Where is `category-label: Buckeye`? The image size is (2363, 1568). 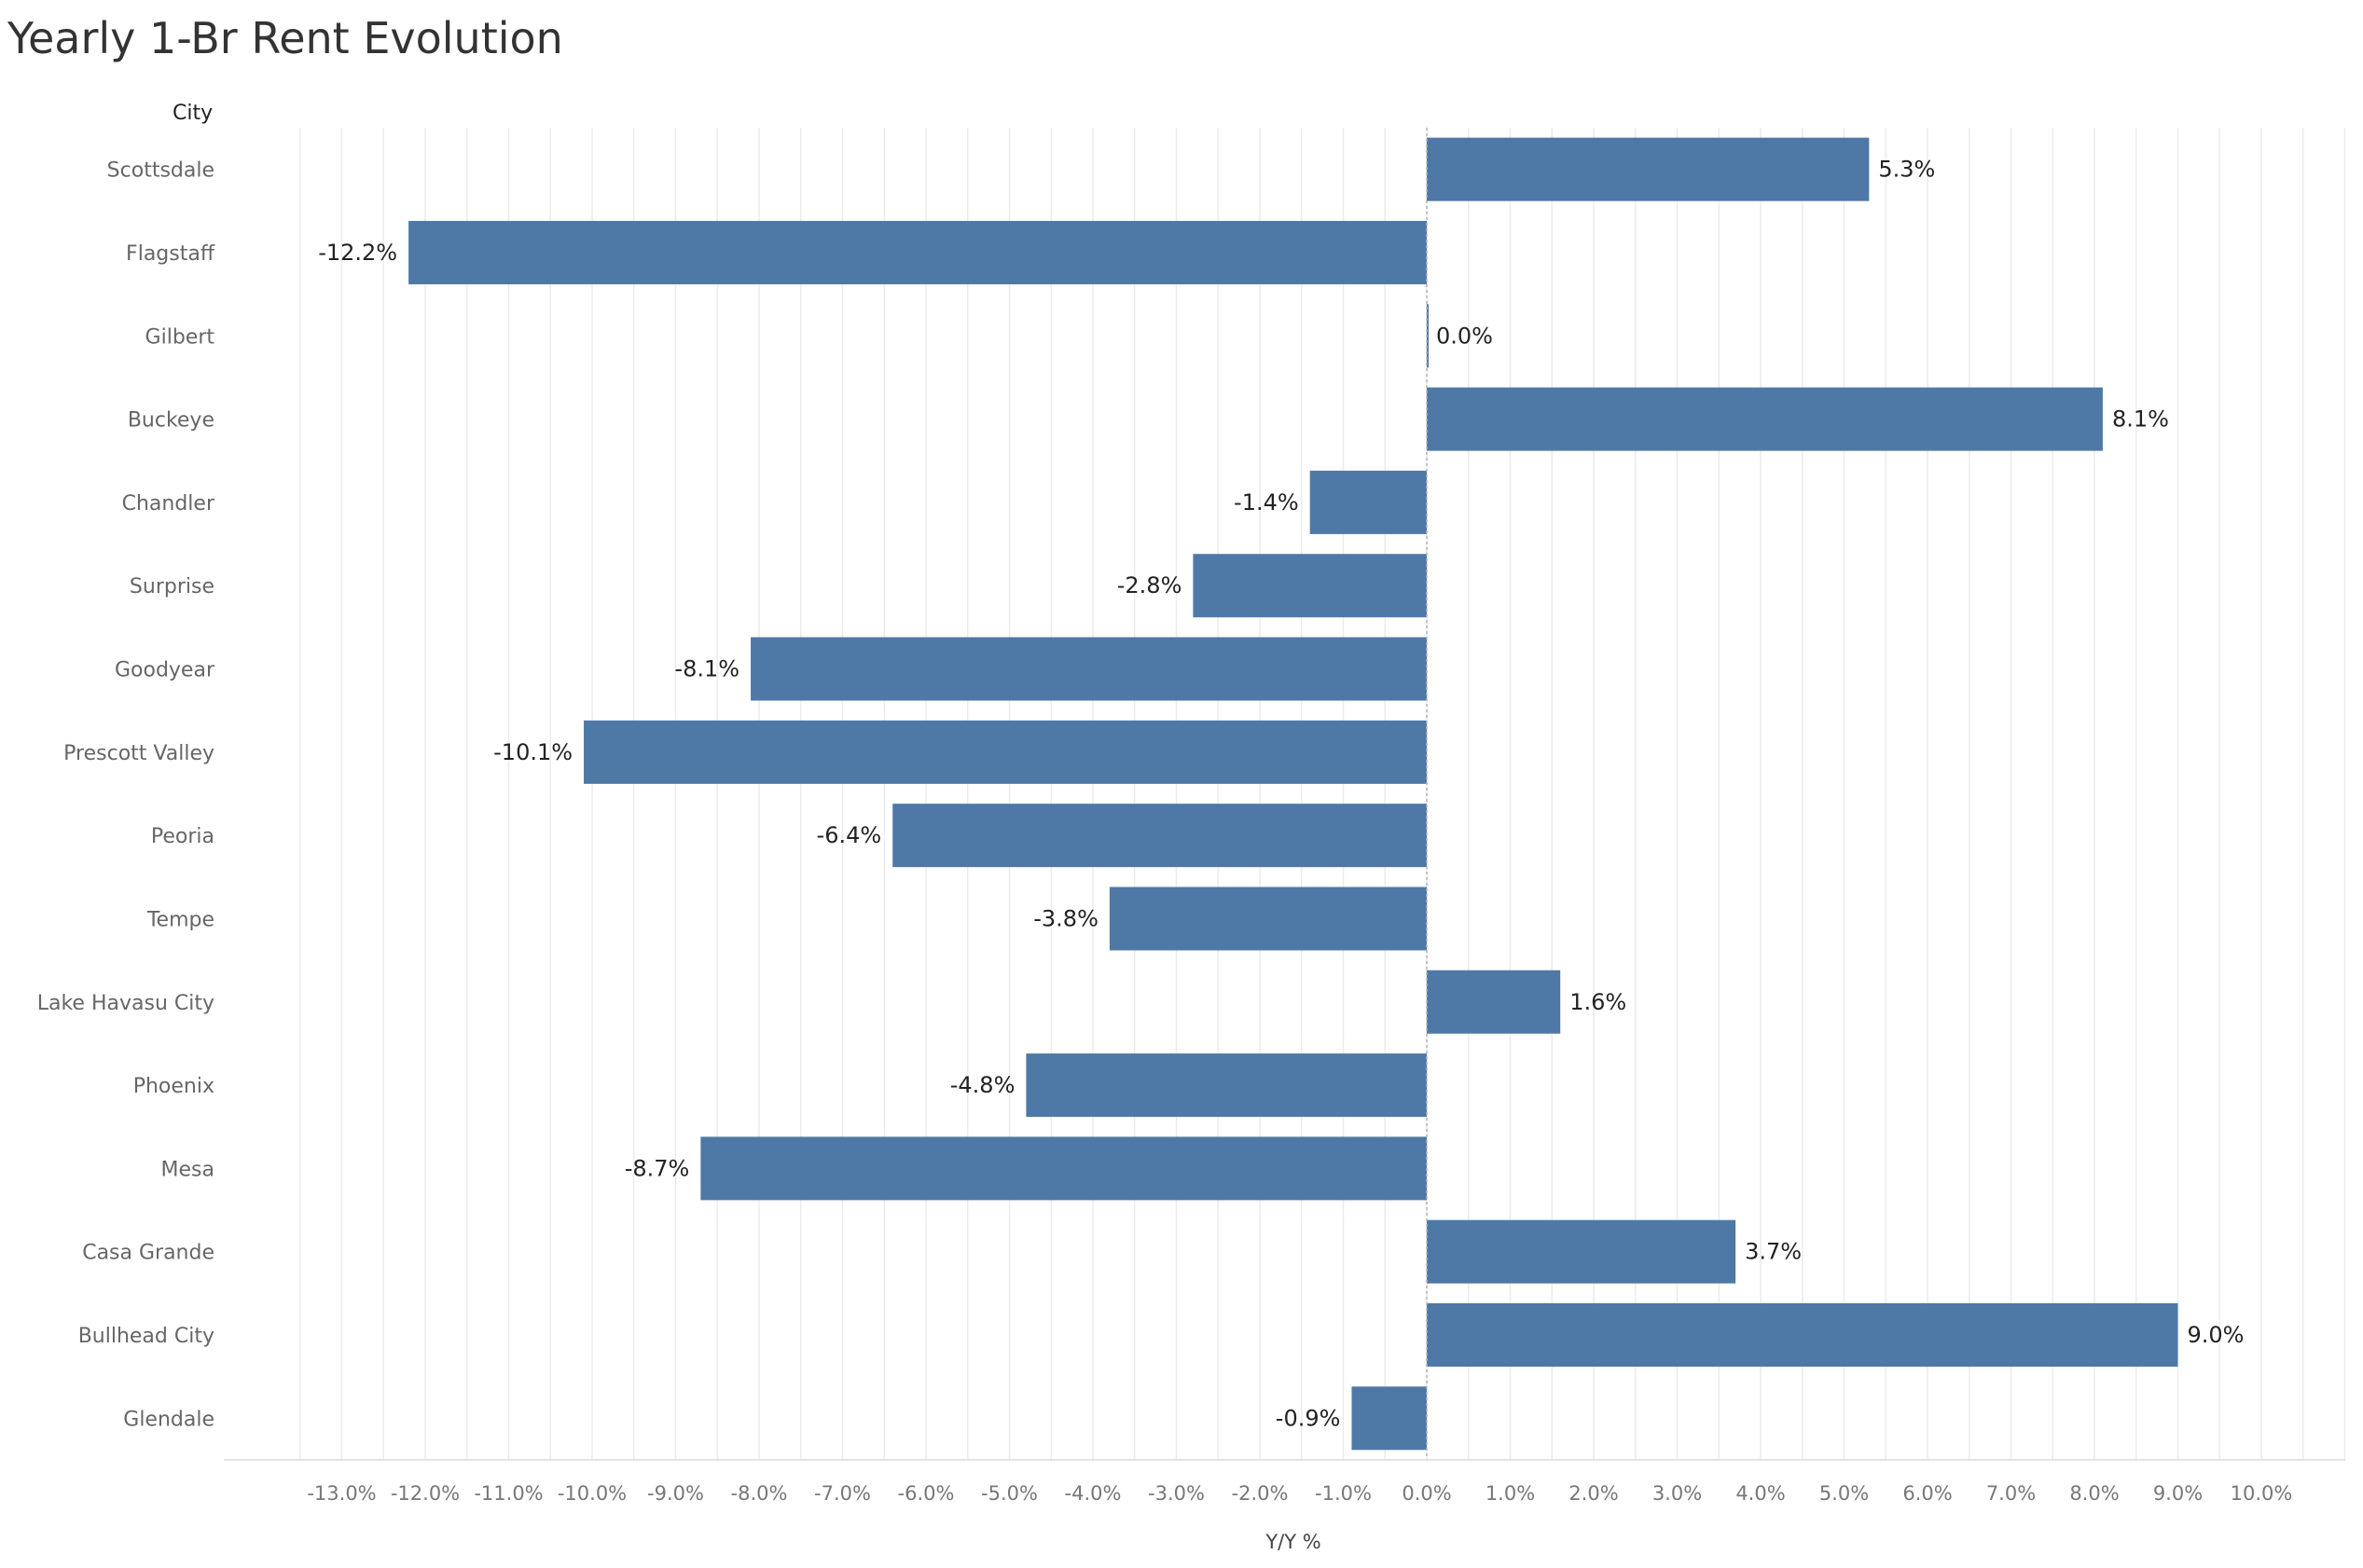 category-label: Buckeye is located at coordinates (171, 421).